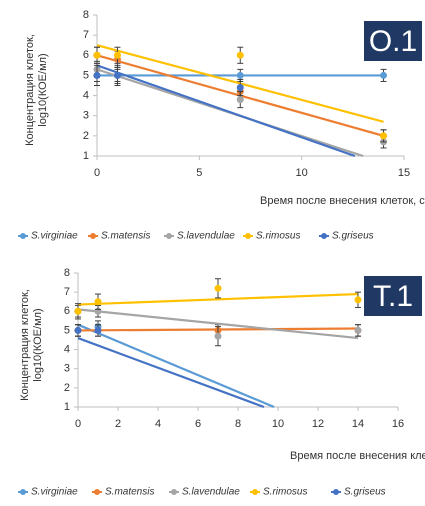 The width and height of the screenshot is (425, 506). What do you see at coordinates (118, 424) in the screenshot?
I see `x-tick-label: 2` at bounding box center [118, 424].